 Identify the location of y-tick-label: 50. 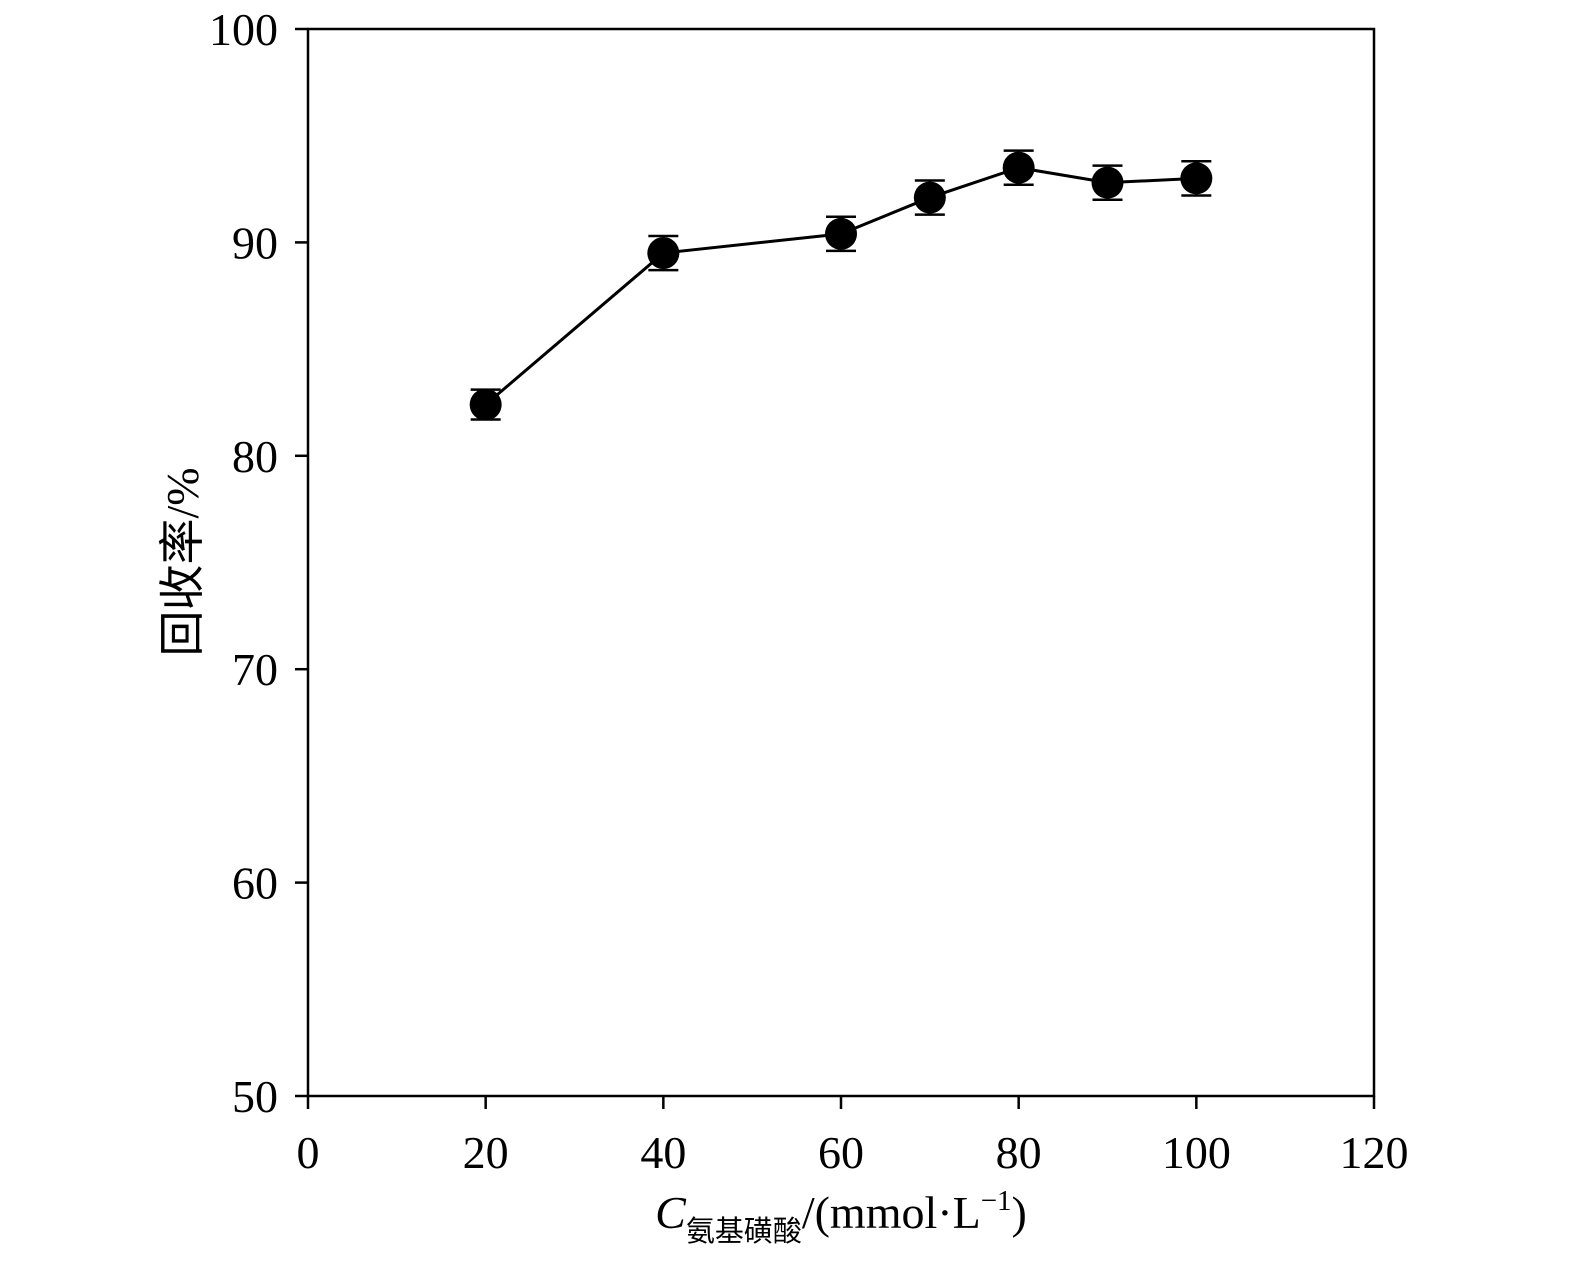
(255, 1096).